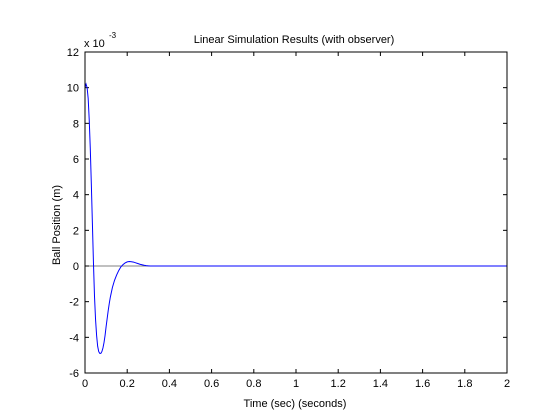 This screenshot has width=560, height=420. I want to click on y-exponent-base: x 10, so click(94, 44).